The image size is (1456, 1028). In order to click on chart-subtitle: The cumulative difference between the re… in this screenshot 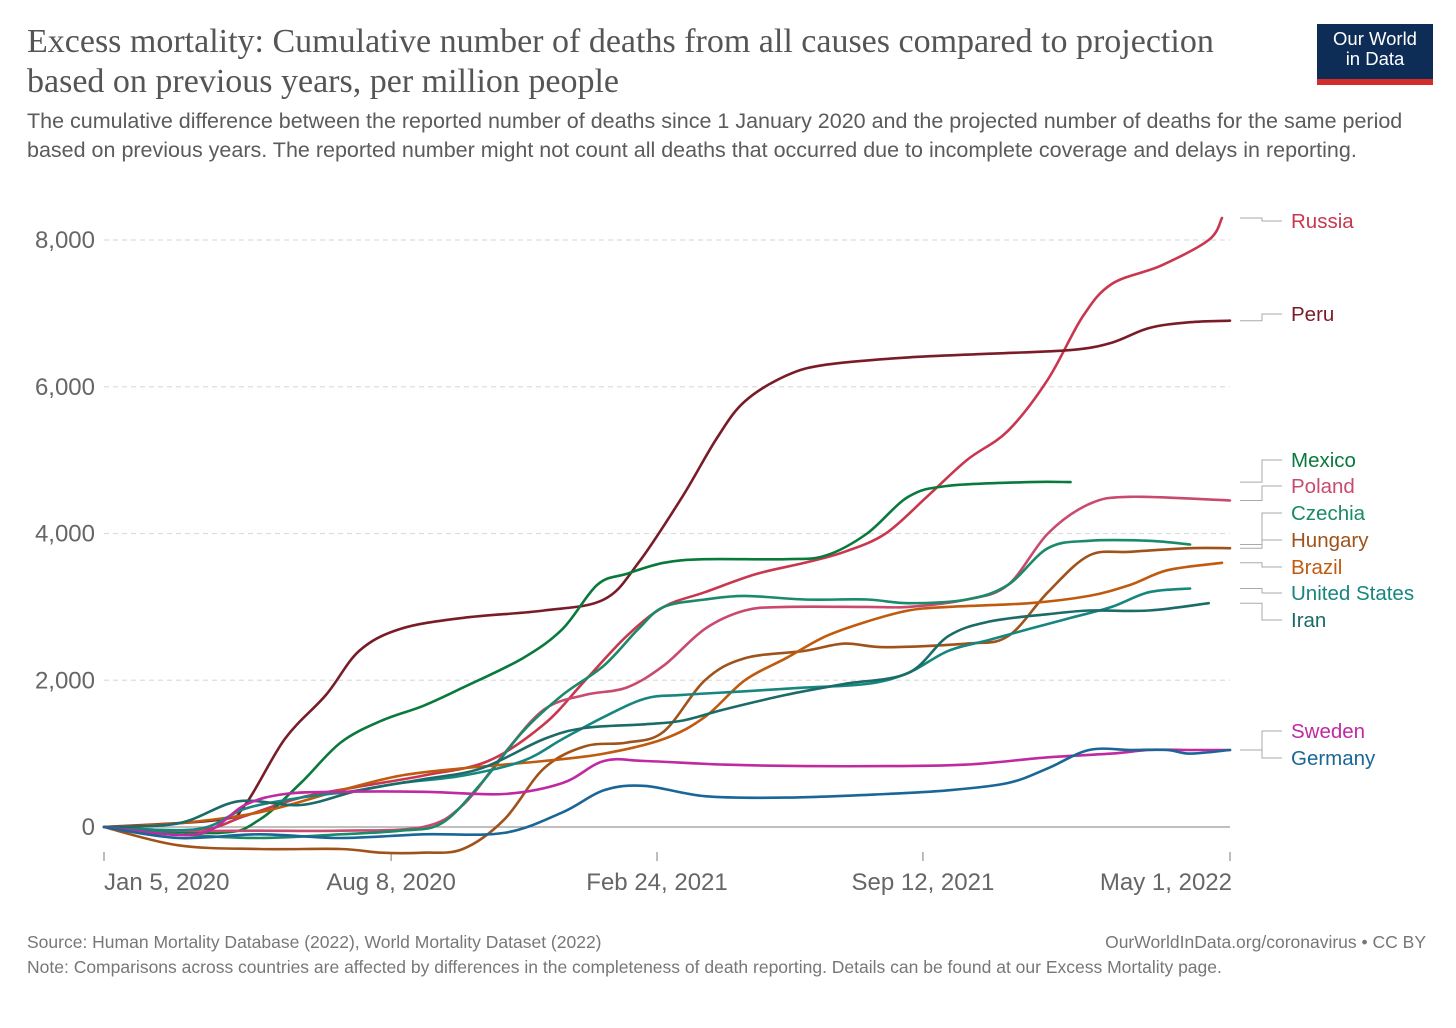, I will do `click(715, 135)`.